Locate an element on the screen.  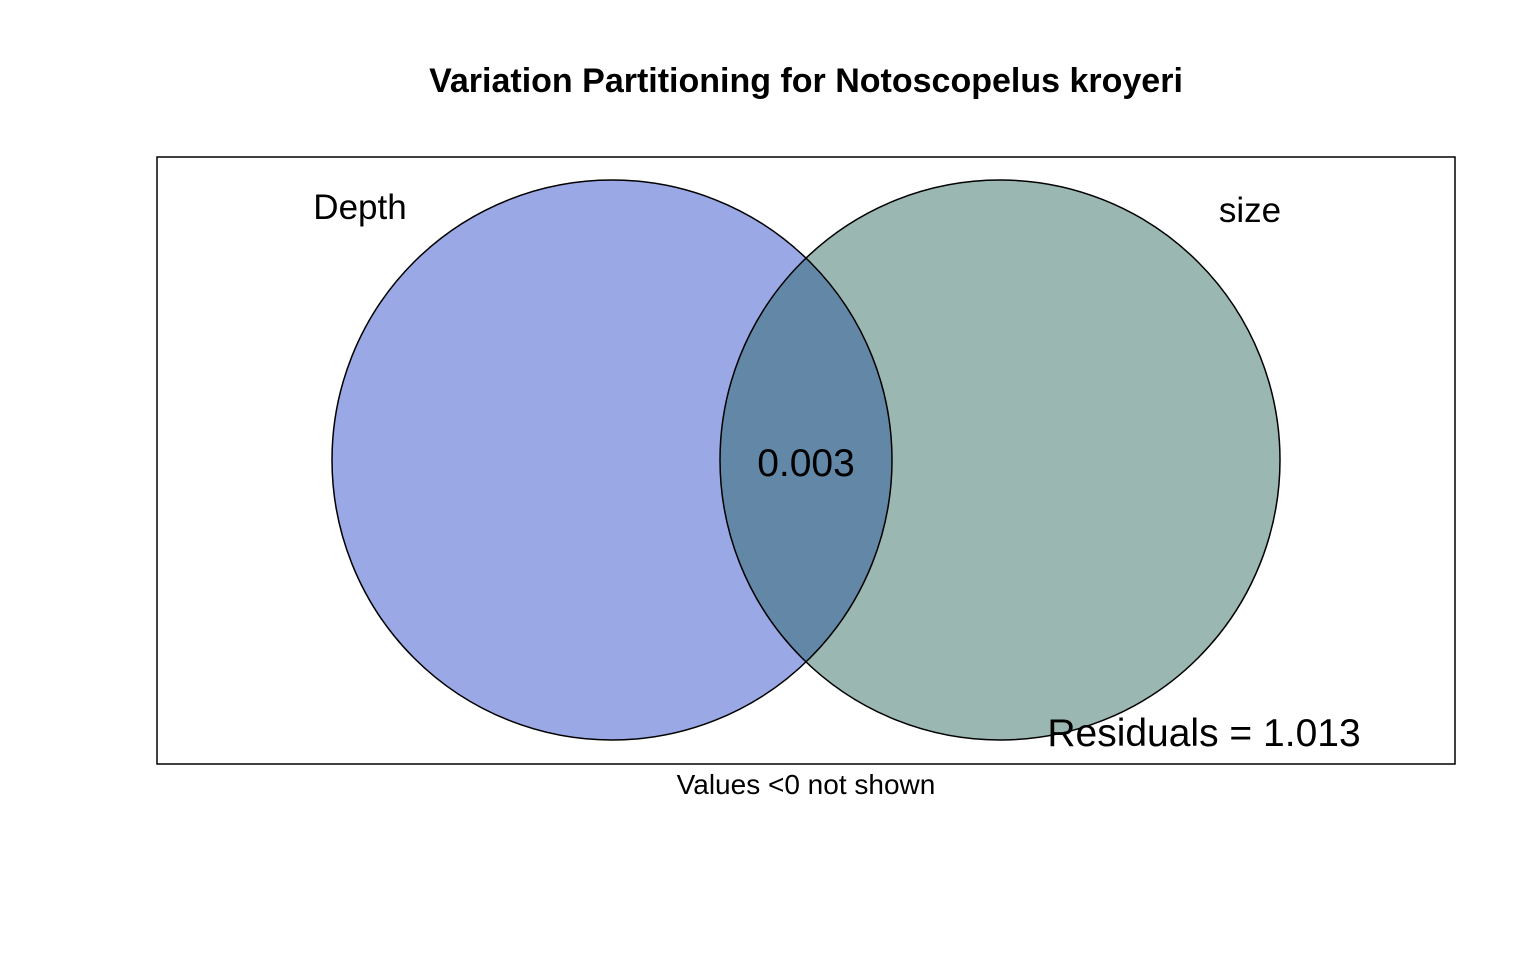
residuals-label: Residuals = 1.013 is located at coordinates (1203, 733).